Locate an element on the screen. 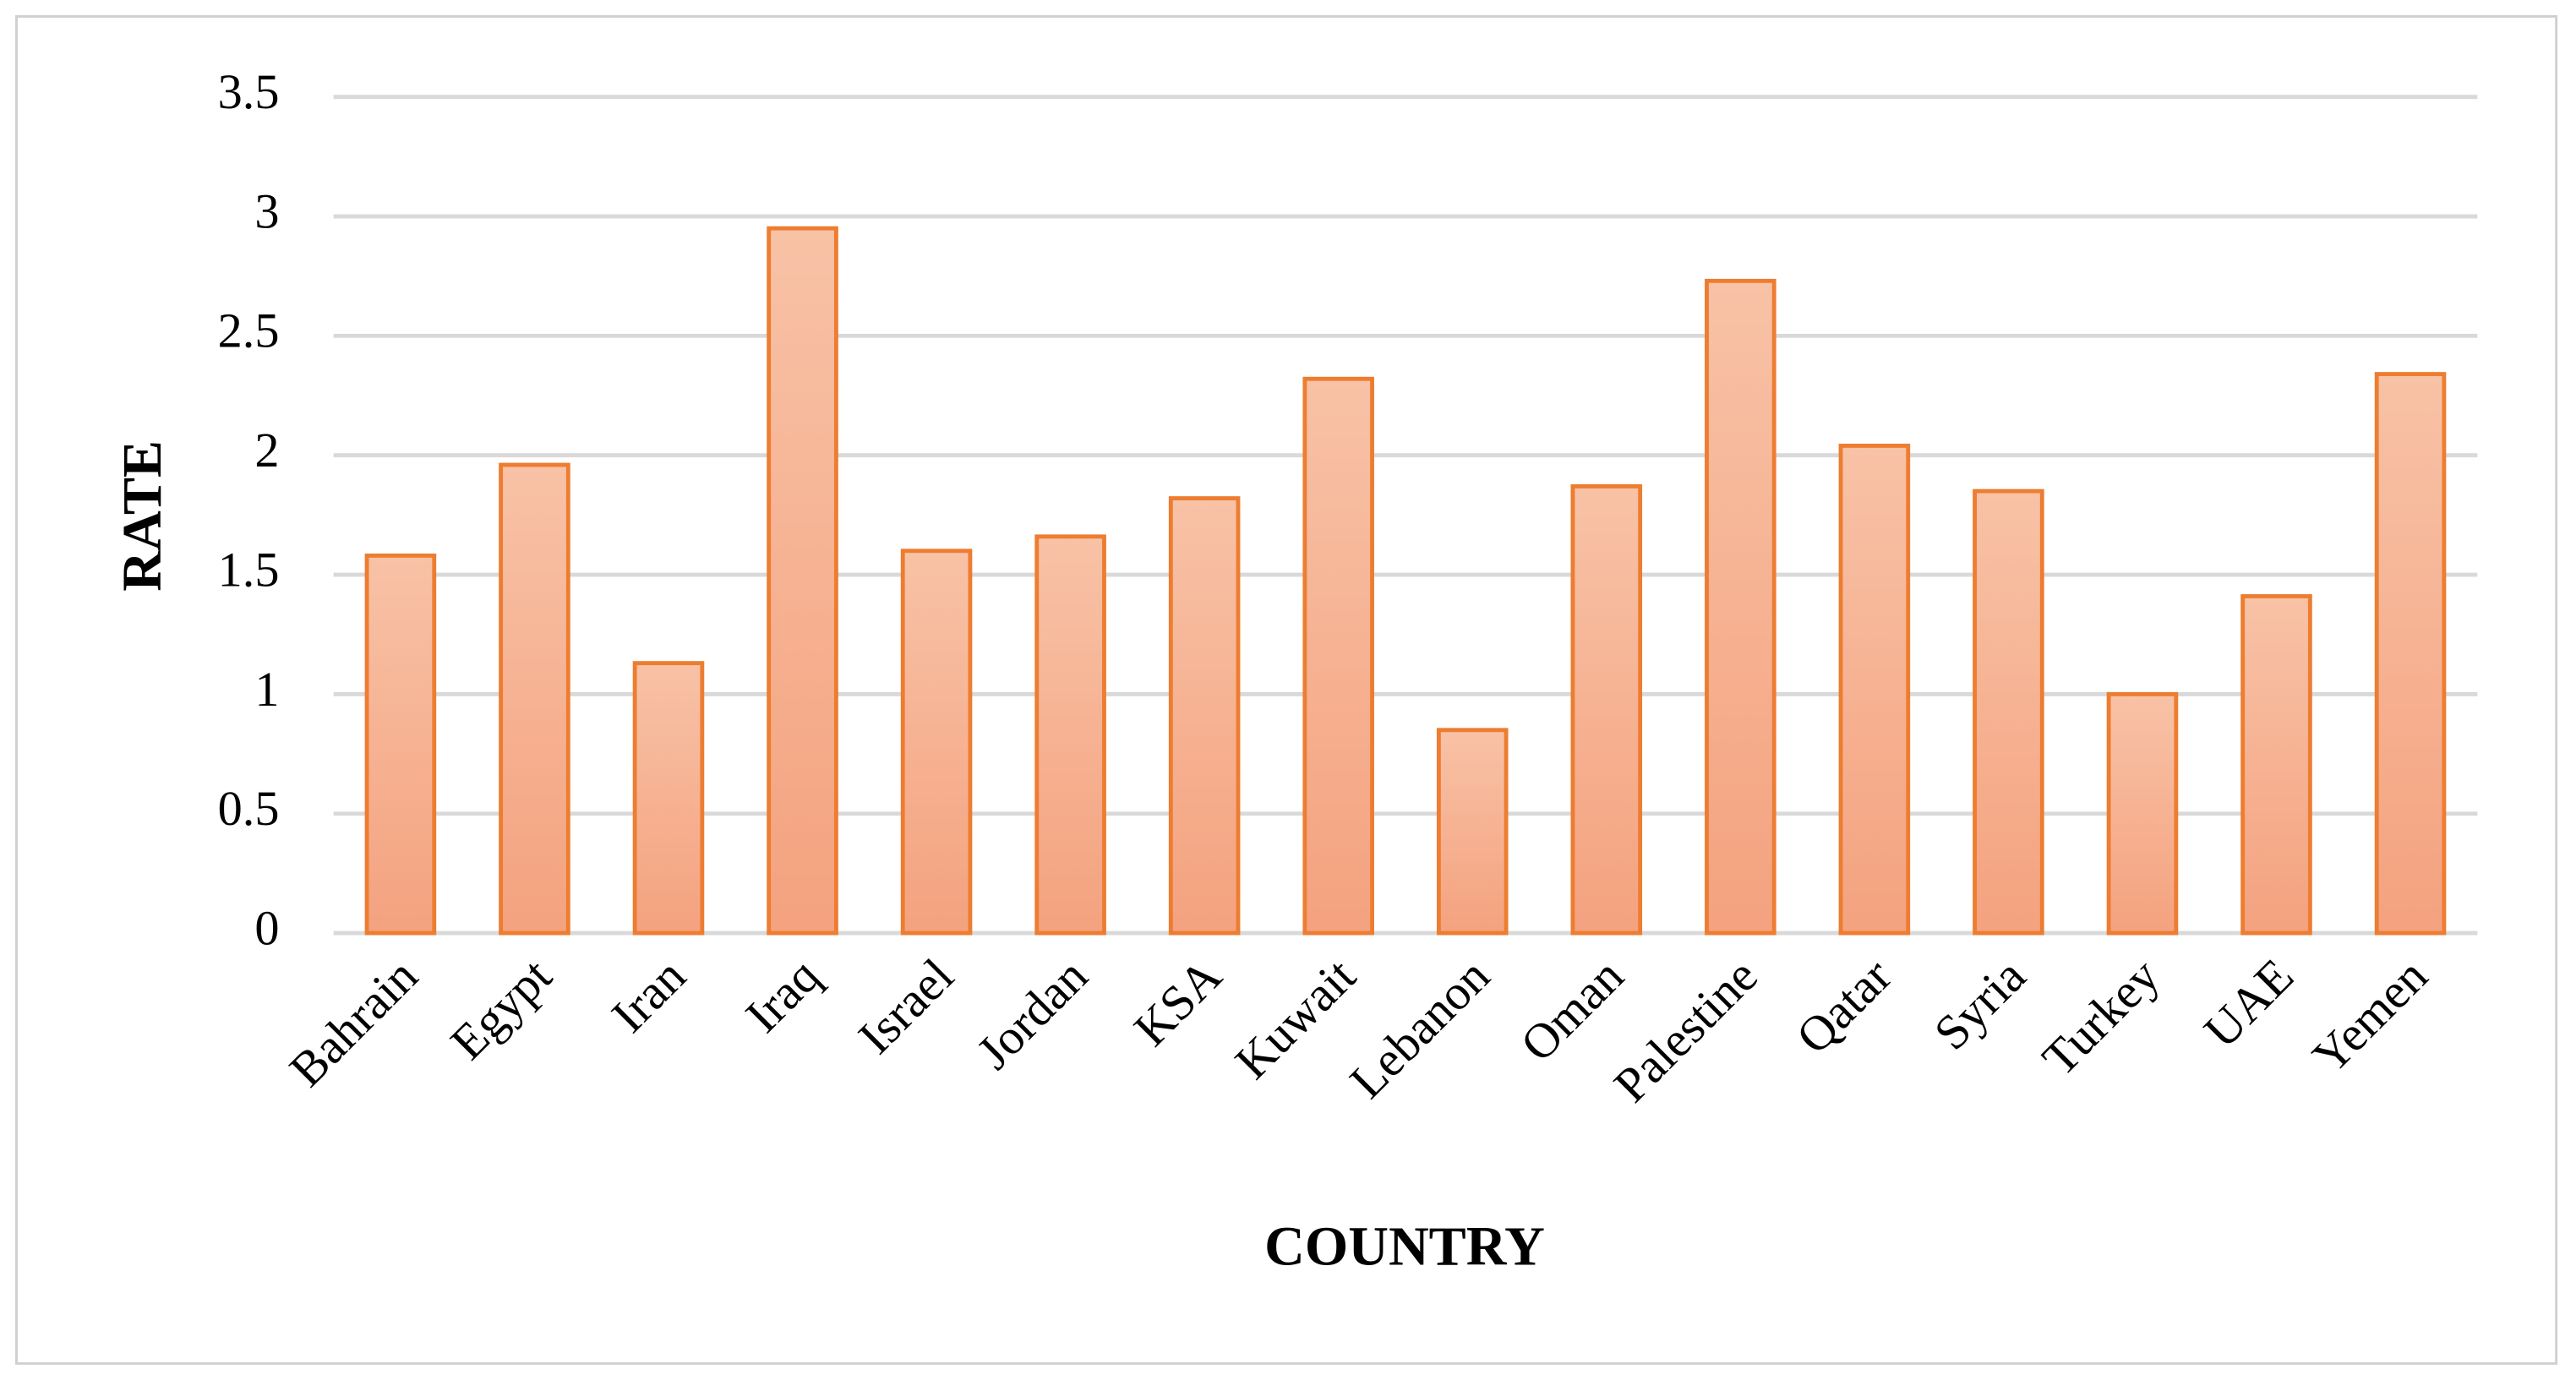 Image resolution: width=2576 pixels, height=1386 pixels. x-tick-label: Bahrain is located at coordinates (353, 1022).